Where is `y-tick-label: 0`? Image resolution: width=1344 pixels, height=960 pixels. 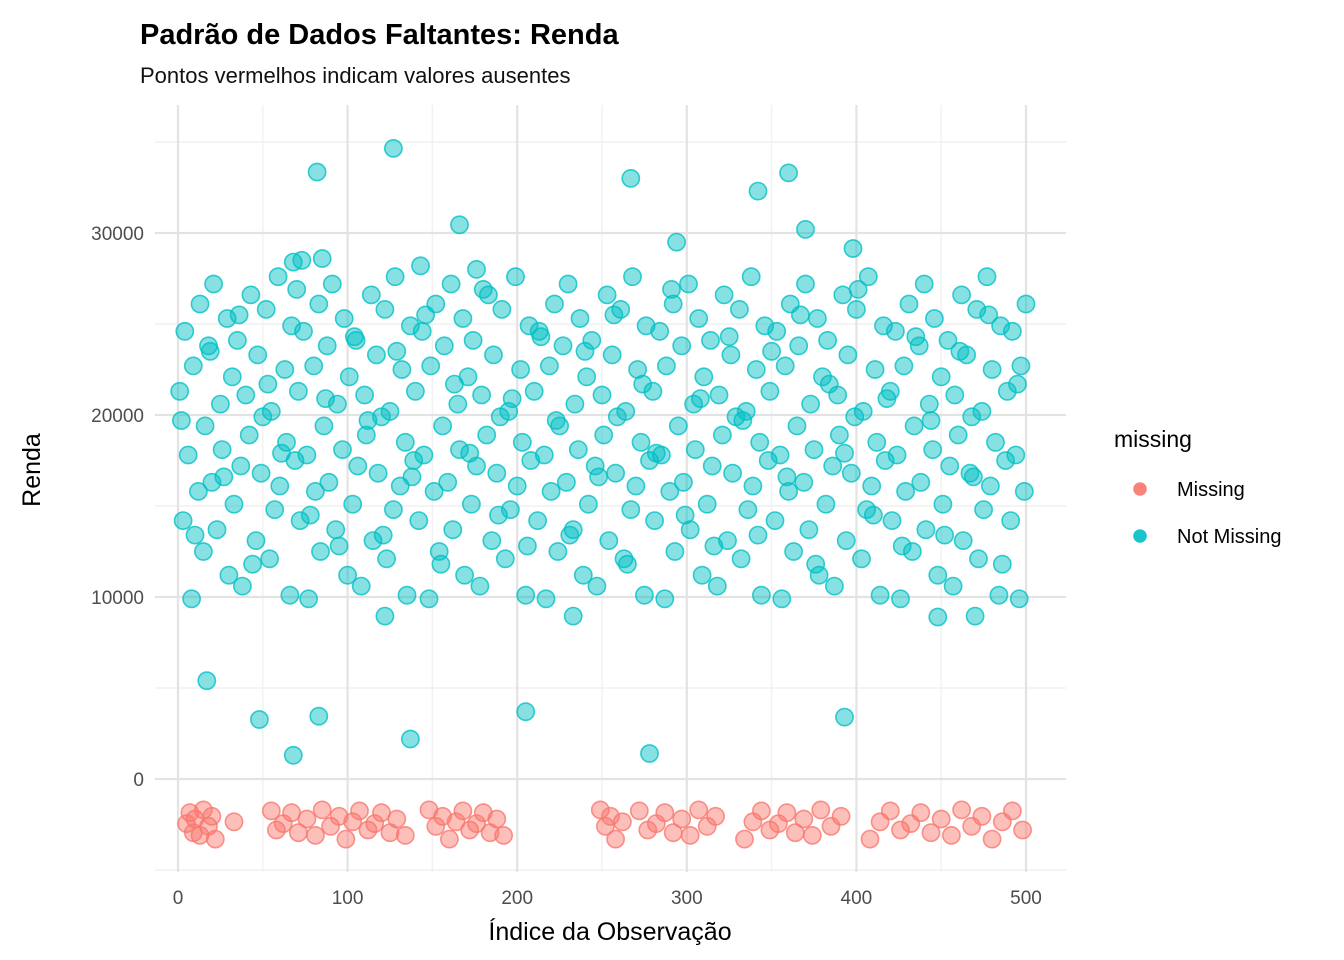
y-tick-label: 0 is located at coordinates (138, 780).